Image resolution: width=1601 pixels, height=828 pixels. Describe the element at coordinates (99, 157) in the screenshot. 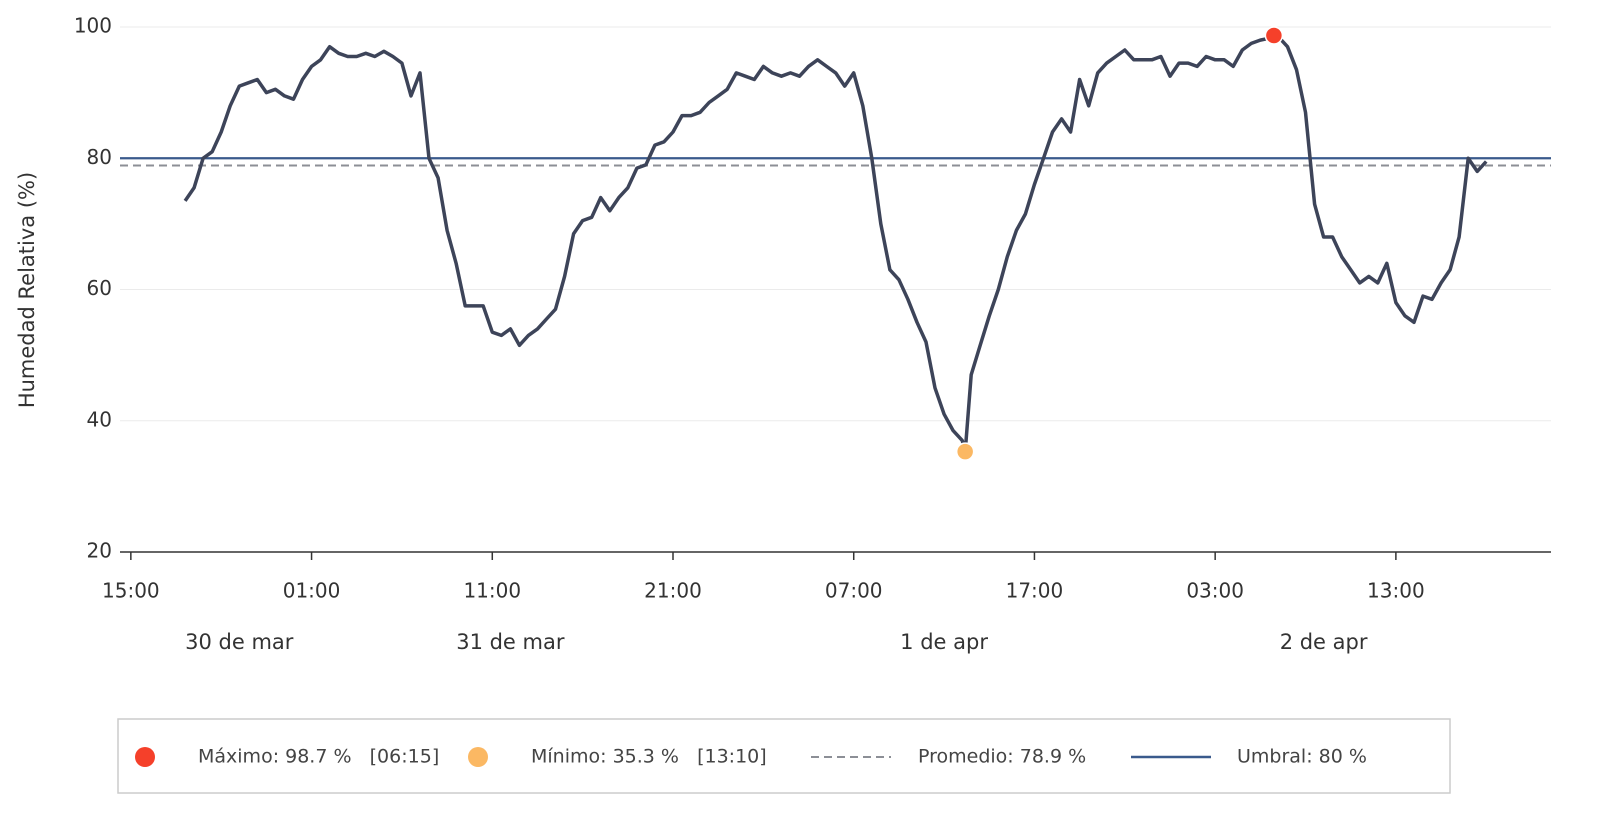

I see `y-tick-label: 80` at that location.